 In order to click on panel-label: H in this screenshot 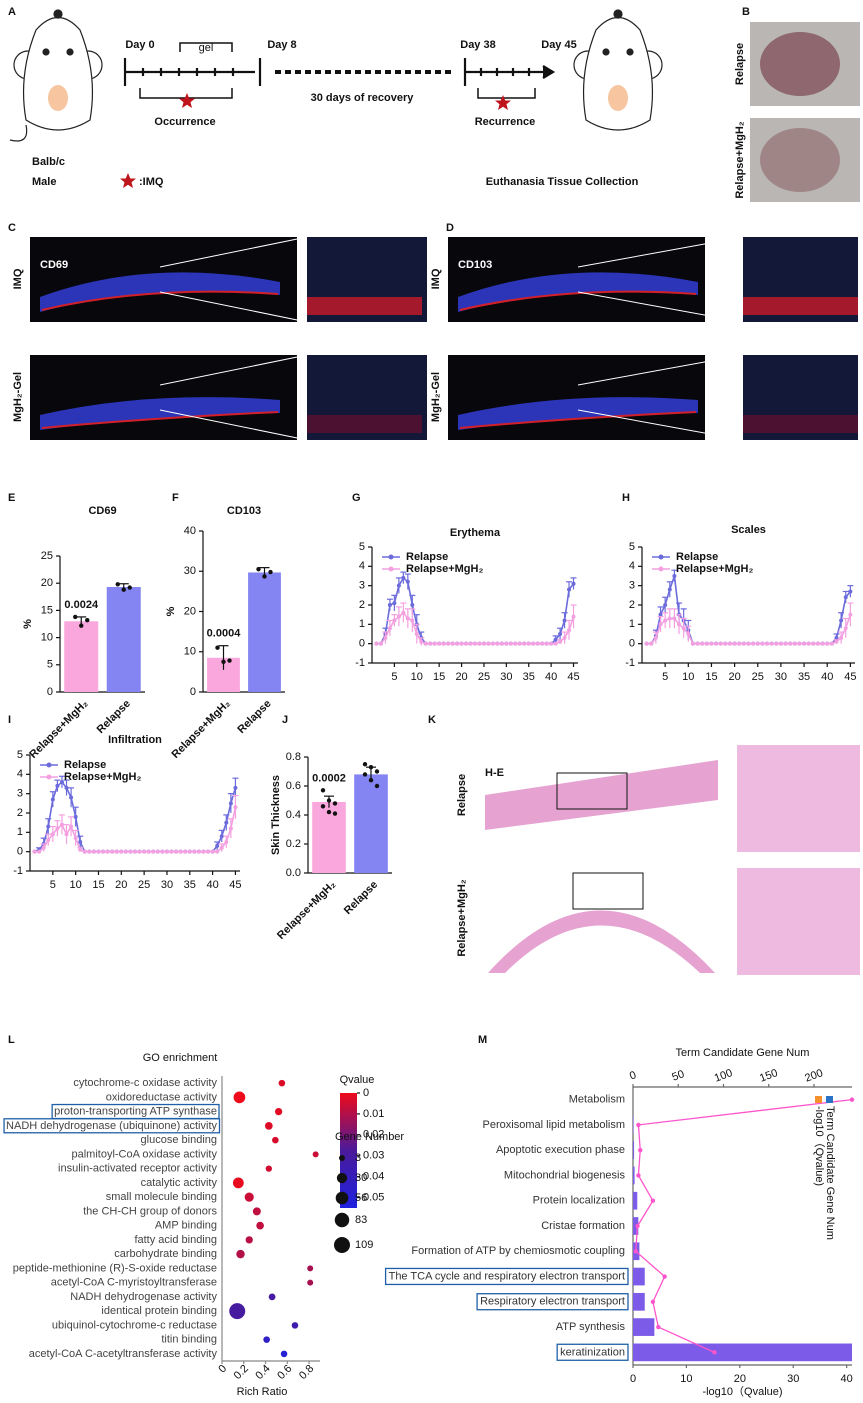, I will do `click(626, 498)`.